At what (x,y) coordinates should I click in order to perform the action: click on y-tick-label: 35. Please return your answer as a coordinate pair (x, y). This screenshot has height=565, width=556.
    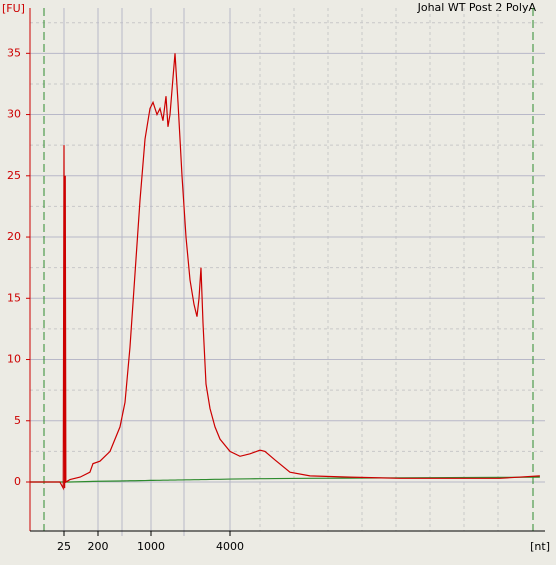
    Looking at the image, I should click on (14, 52).